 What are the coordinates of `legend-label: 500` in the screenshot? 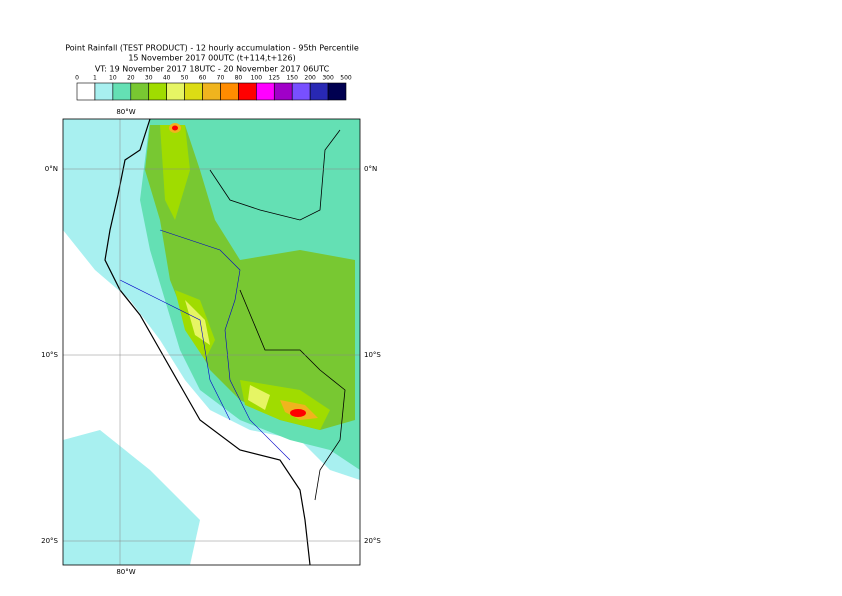 It's located at (346, 78).